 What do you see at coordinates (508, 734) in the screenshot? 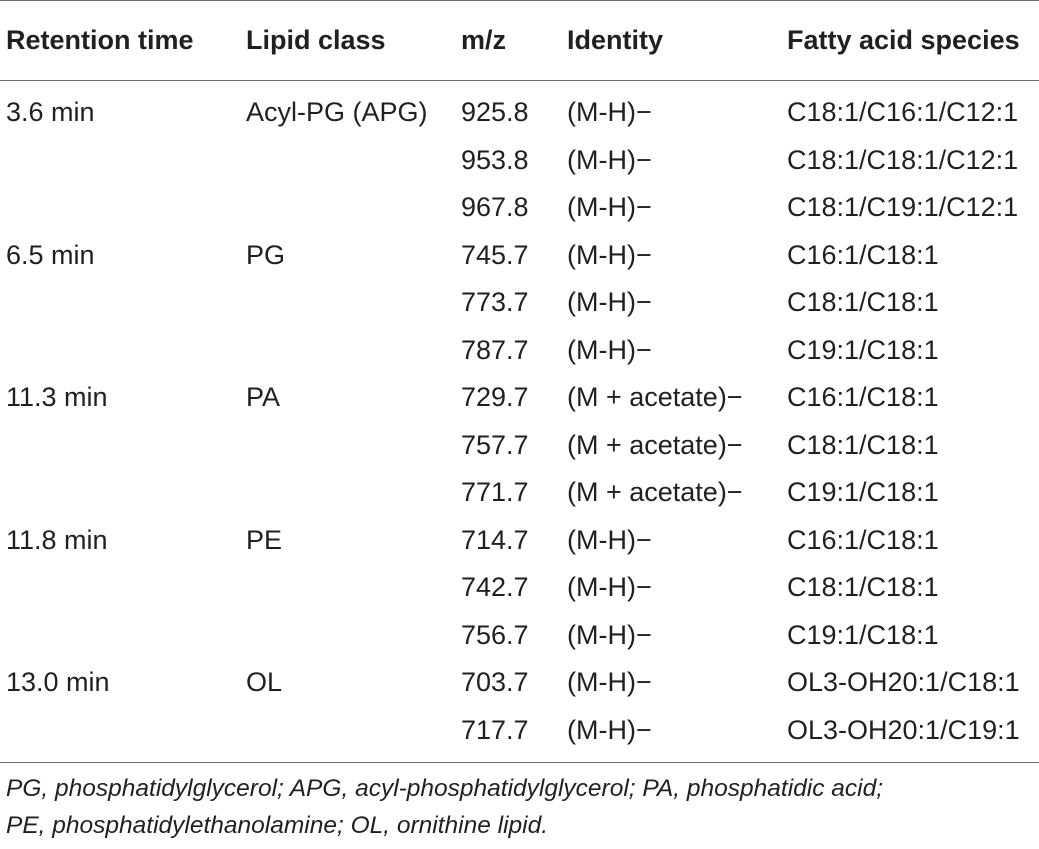
I see `mz-cell: 717.7` at bounding box center [508, 734].